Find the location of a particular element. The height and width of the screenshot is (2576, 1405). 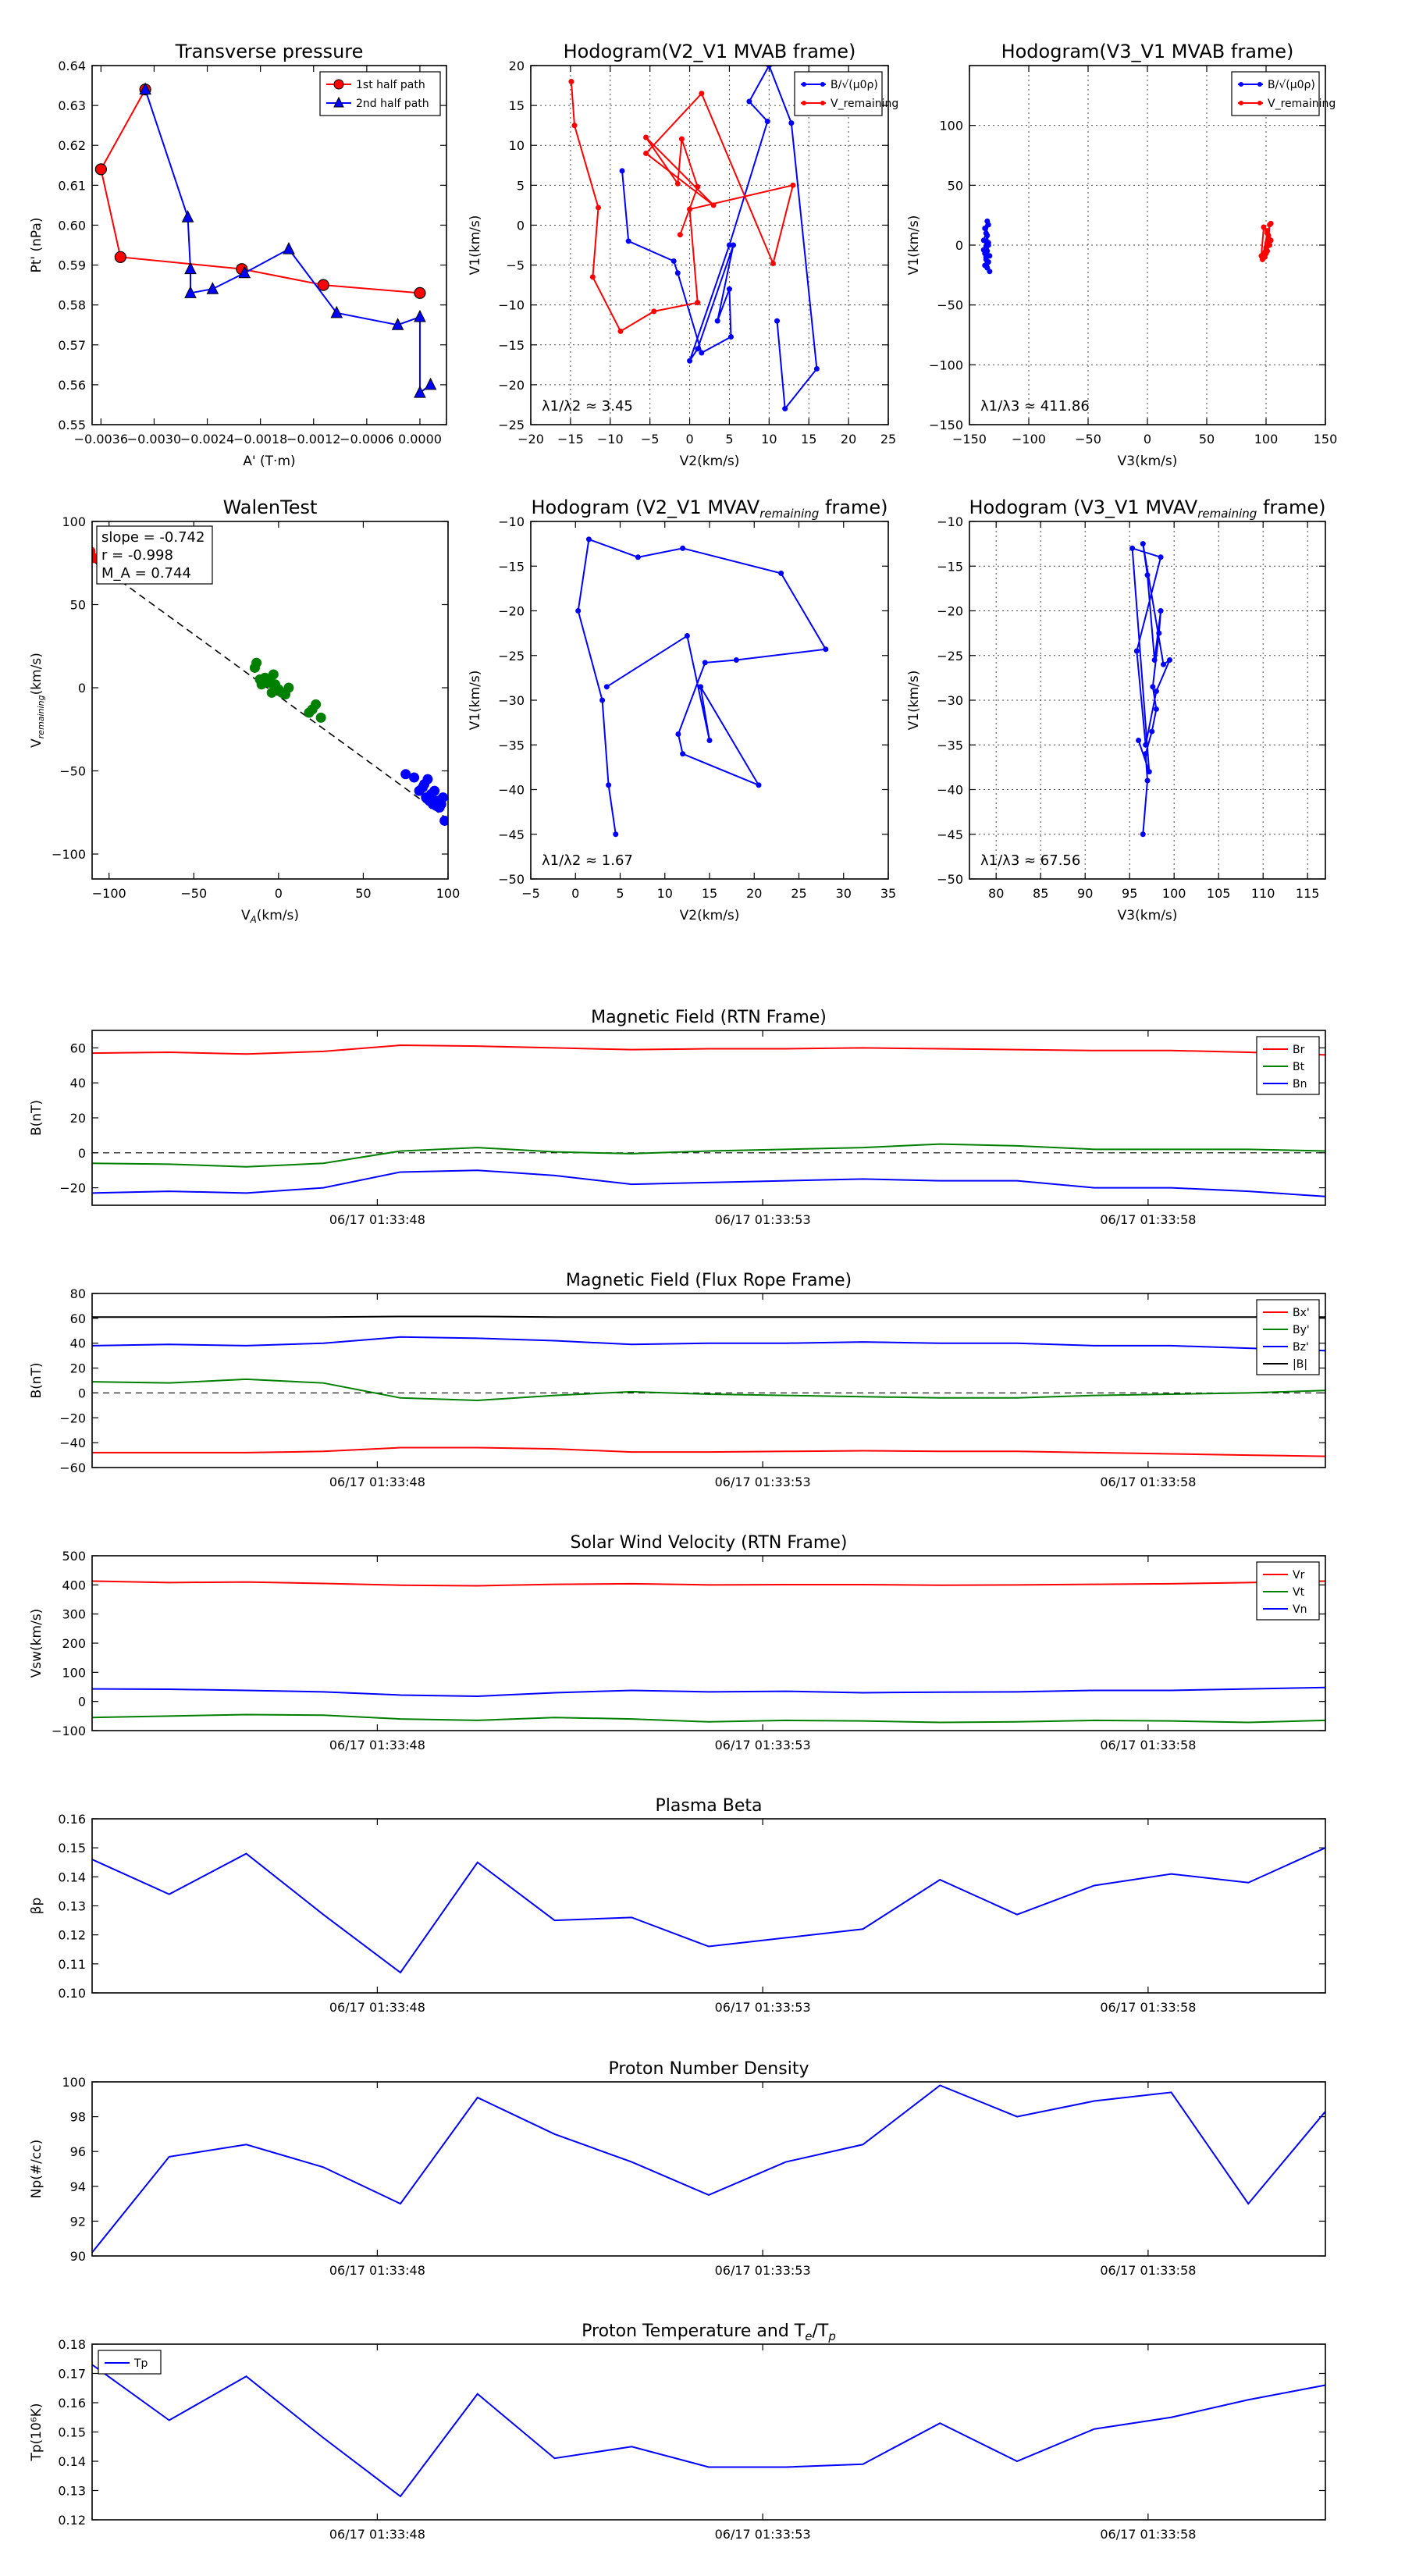

y-tick-label: −10 is located at coordinates (512, 305).